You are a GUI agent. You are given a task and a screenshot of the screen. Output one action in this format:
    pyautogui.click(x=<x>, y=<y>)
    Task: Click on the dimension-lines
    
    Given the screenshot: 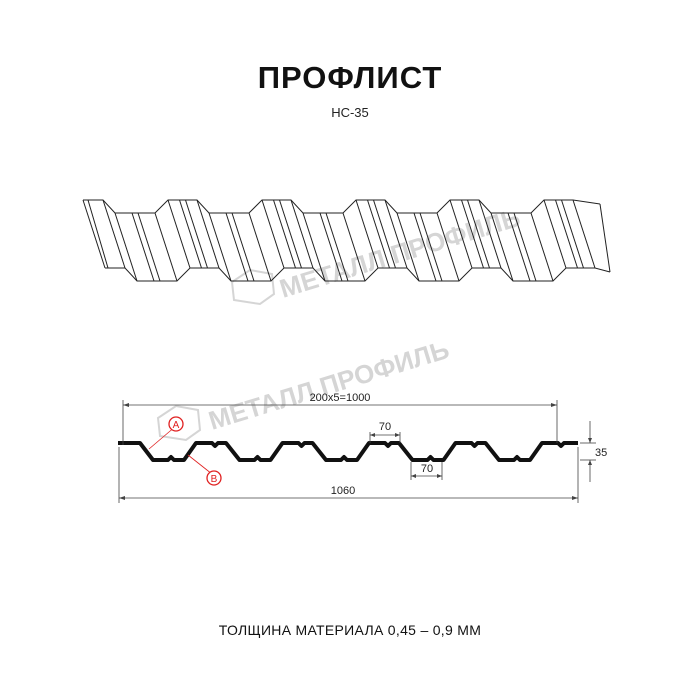 What is the action you would take?
    pyautogui.click(x=357, y=451)
    